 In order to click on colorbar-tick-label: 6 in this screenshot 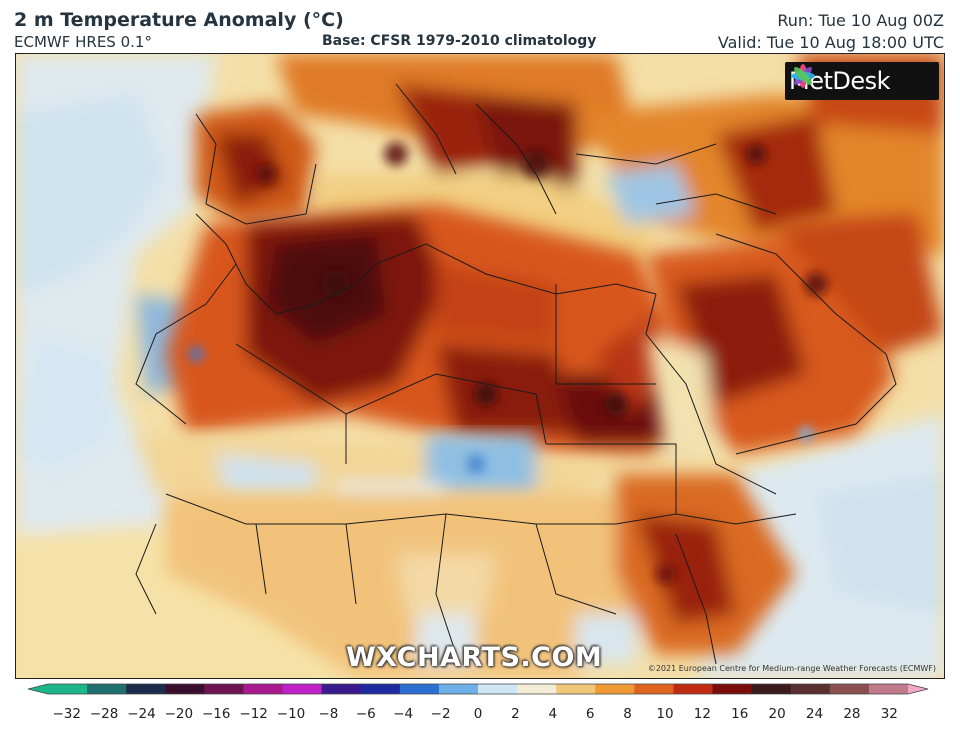, I will do `click(590, 714)`.